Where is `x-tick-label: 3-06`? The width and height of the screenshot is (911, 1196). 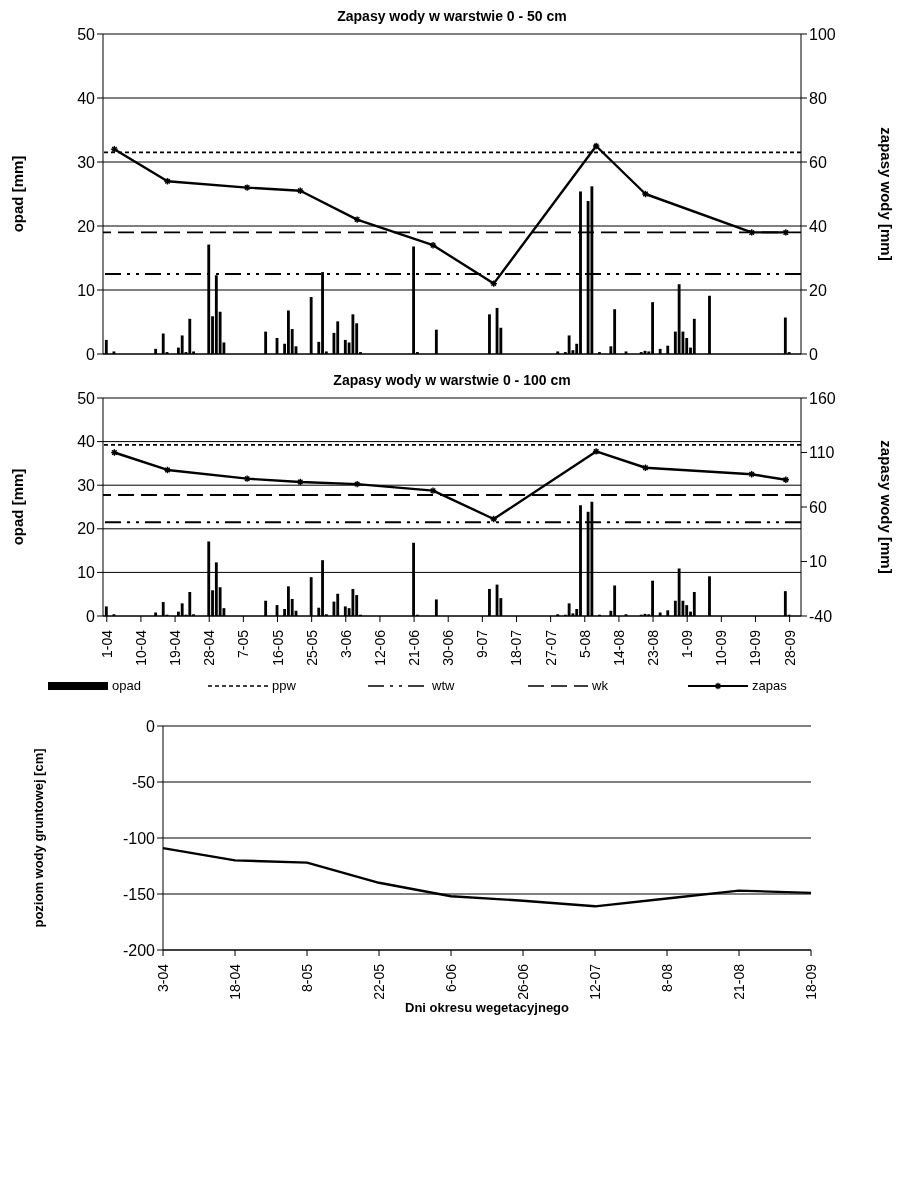 x-tick-label: 3-06 is located at coordinates (345, 644).